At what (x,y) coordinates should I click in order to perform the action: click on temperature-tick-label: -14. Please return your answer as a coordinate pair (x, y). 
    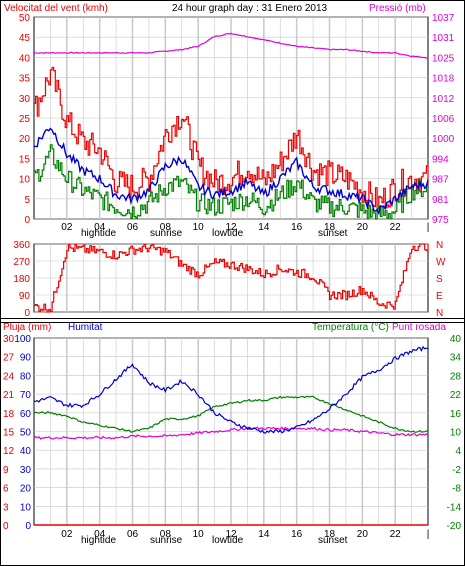
    Looking at the image, I should click on (454, 507).